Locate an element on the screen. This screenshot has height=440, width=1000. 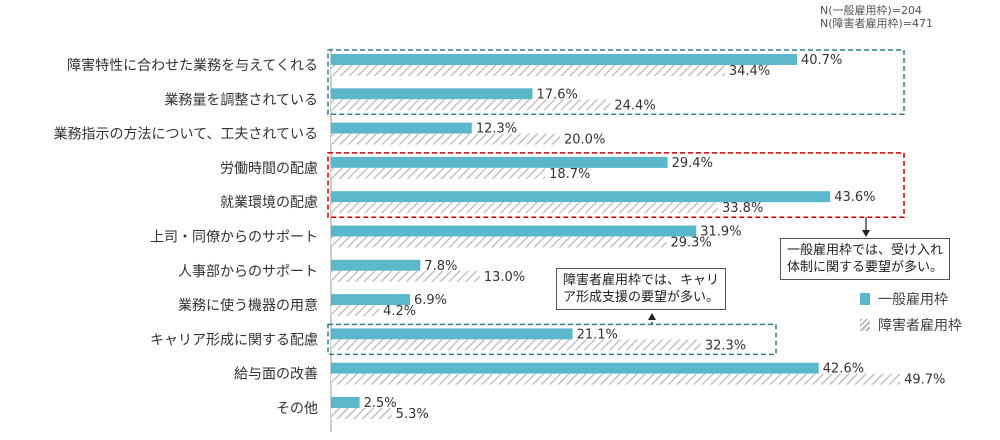
highlight-frame-career is located at coordinates (552, 339).